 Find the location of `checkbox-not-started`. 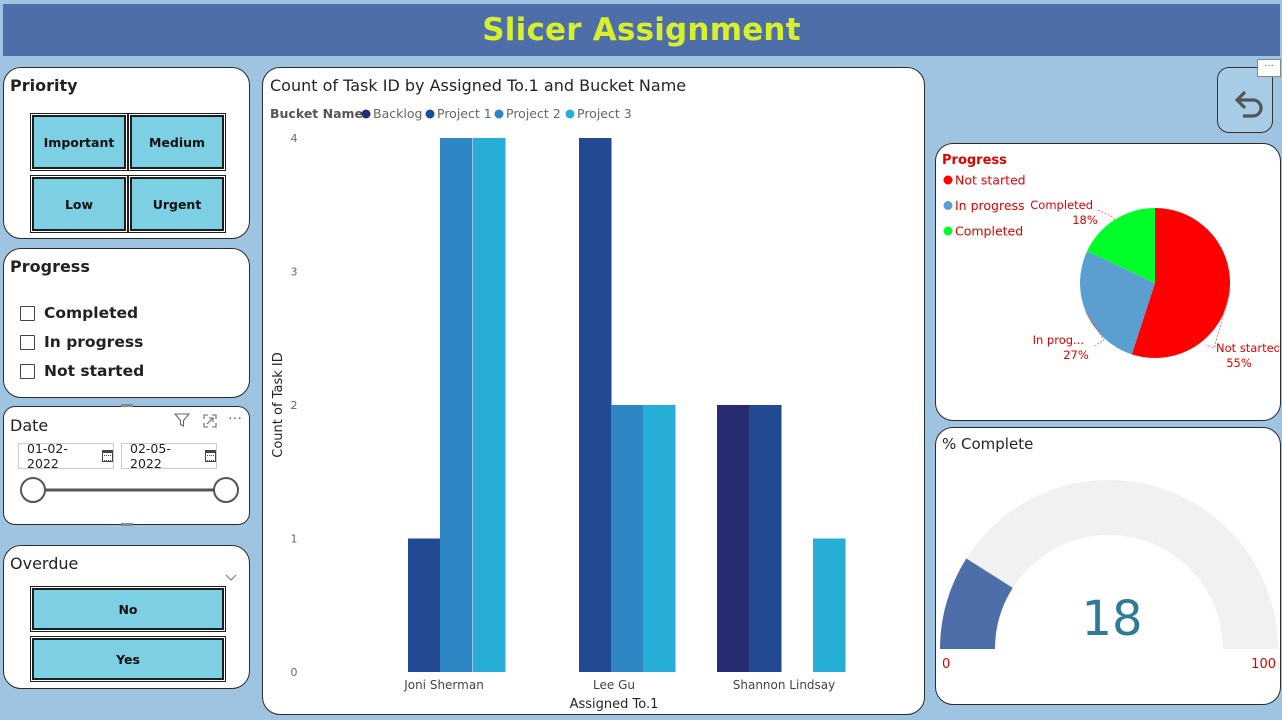

checkbox-not-started is located at coordinates (27, 371).